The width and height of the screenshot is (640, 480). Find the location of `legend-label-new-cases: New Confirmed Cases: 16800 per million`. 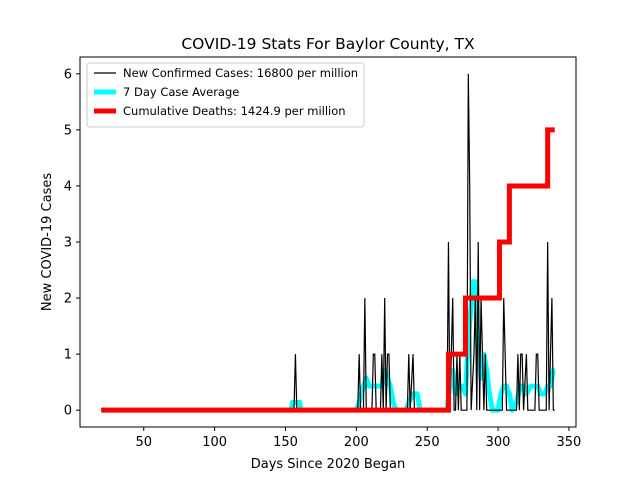

legend-label-new-cases: New Confirmed Cases: 16800 per million is located at coordinates (240, 73).